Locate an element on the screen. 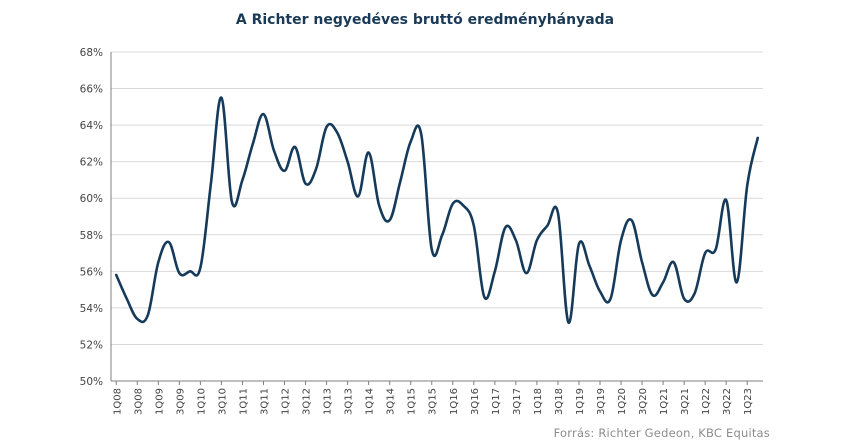 The height and width of the screenshot is (446, 850). x-tick-label: 1Q16 is located at coordinates (454, 401).